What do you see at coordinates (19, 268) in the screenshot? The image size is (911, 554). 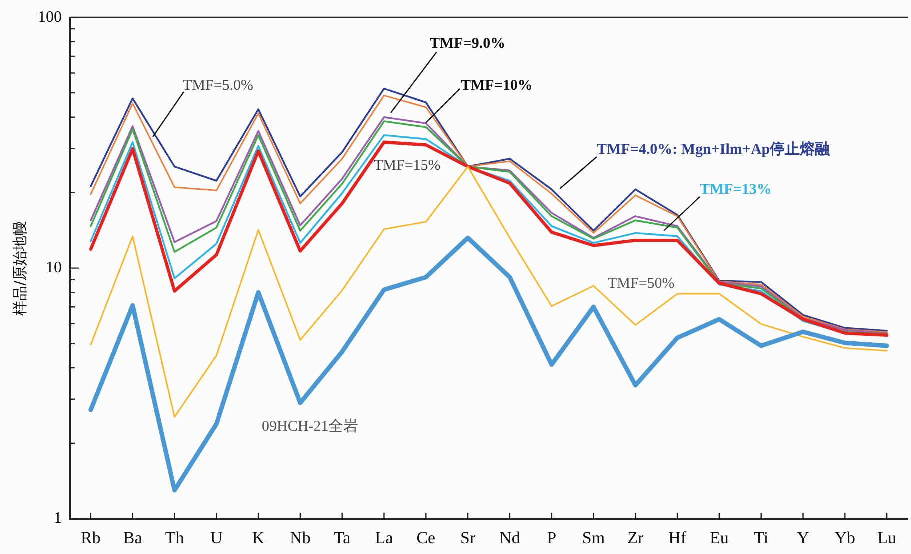 I see `y-axis-title: 样品/原始地幔` at bounding box center [19, 268].